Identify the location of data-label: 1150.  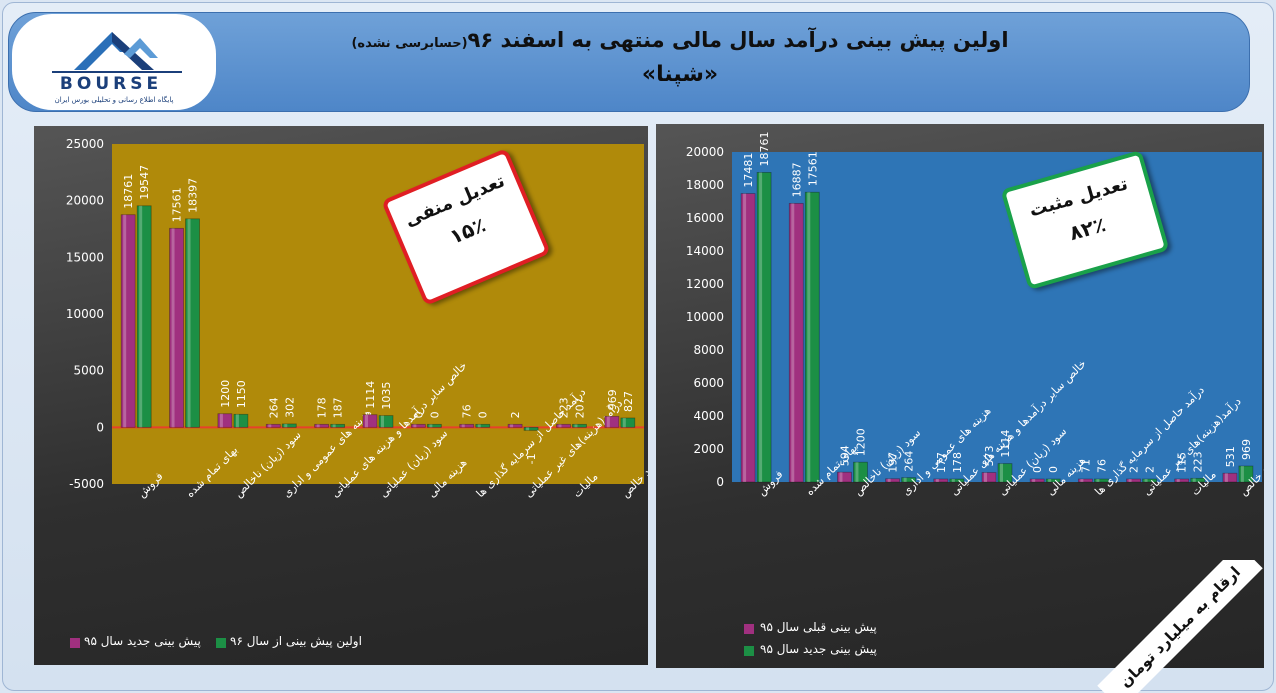
(241, 394).